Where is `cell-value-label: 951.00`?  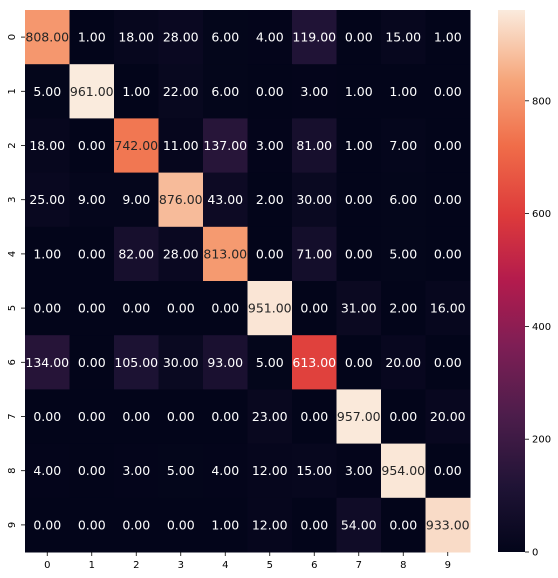
cell-value-label: 951.00 is located at coordinates (270, 308).